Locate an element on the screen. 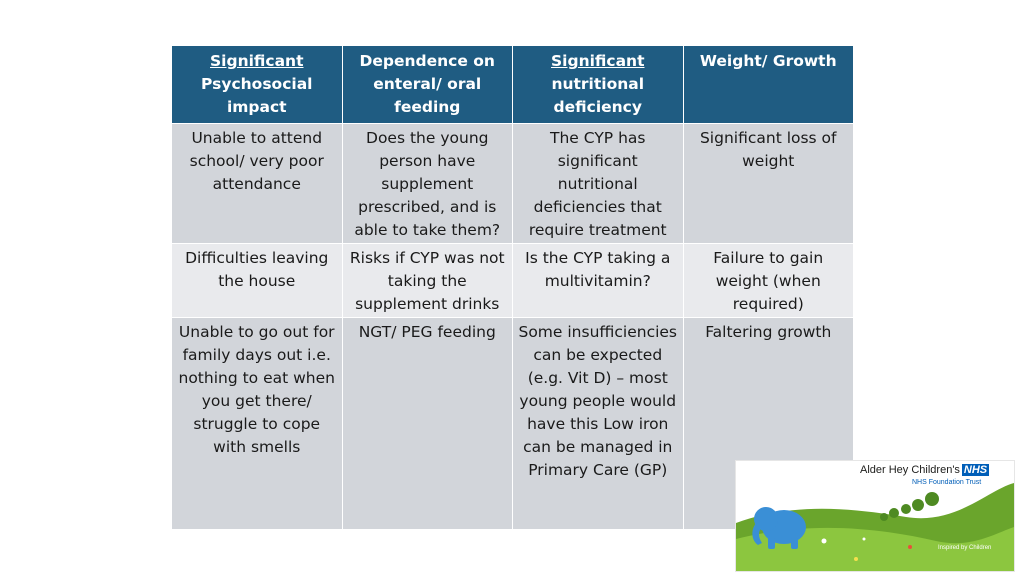 The width and height of the screenshot is (1024, 576). header-text: Weight/ Growth is located at coordinates (768, 61).